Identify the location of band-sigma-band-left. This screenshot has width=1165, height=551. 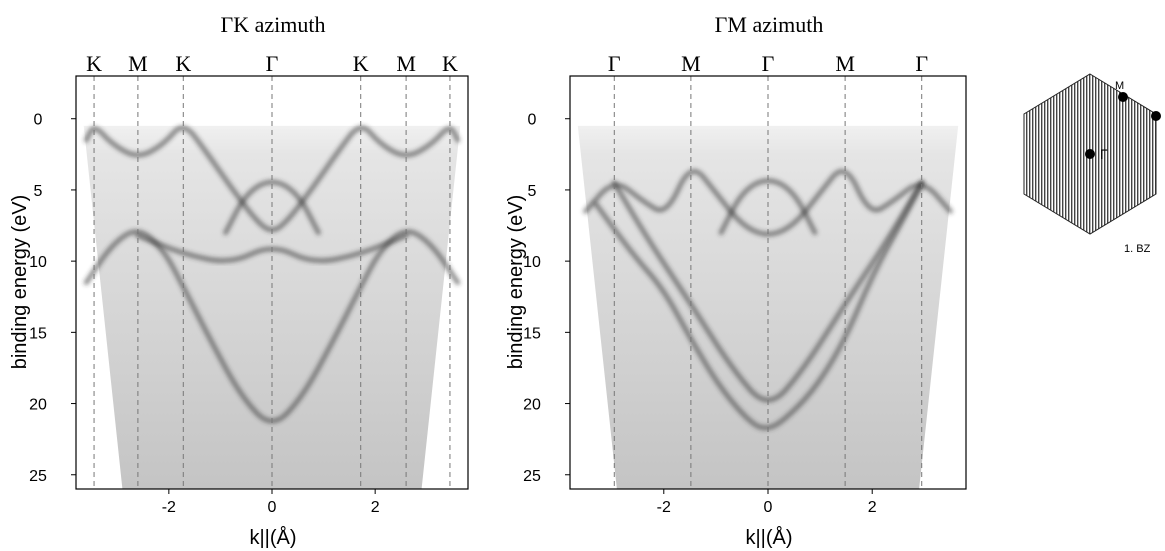
(759, 305).